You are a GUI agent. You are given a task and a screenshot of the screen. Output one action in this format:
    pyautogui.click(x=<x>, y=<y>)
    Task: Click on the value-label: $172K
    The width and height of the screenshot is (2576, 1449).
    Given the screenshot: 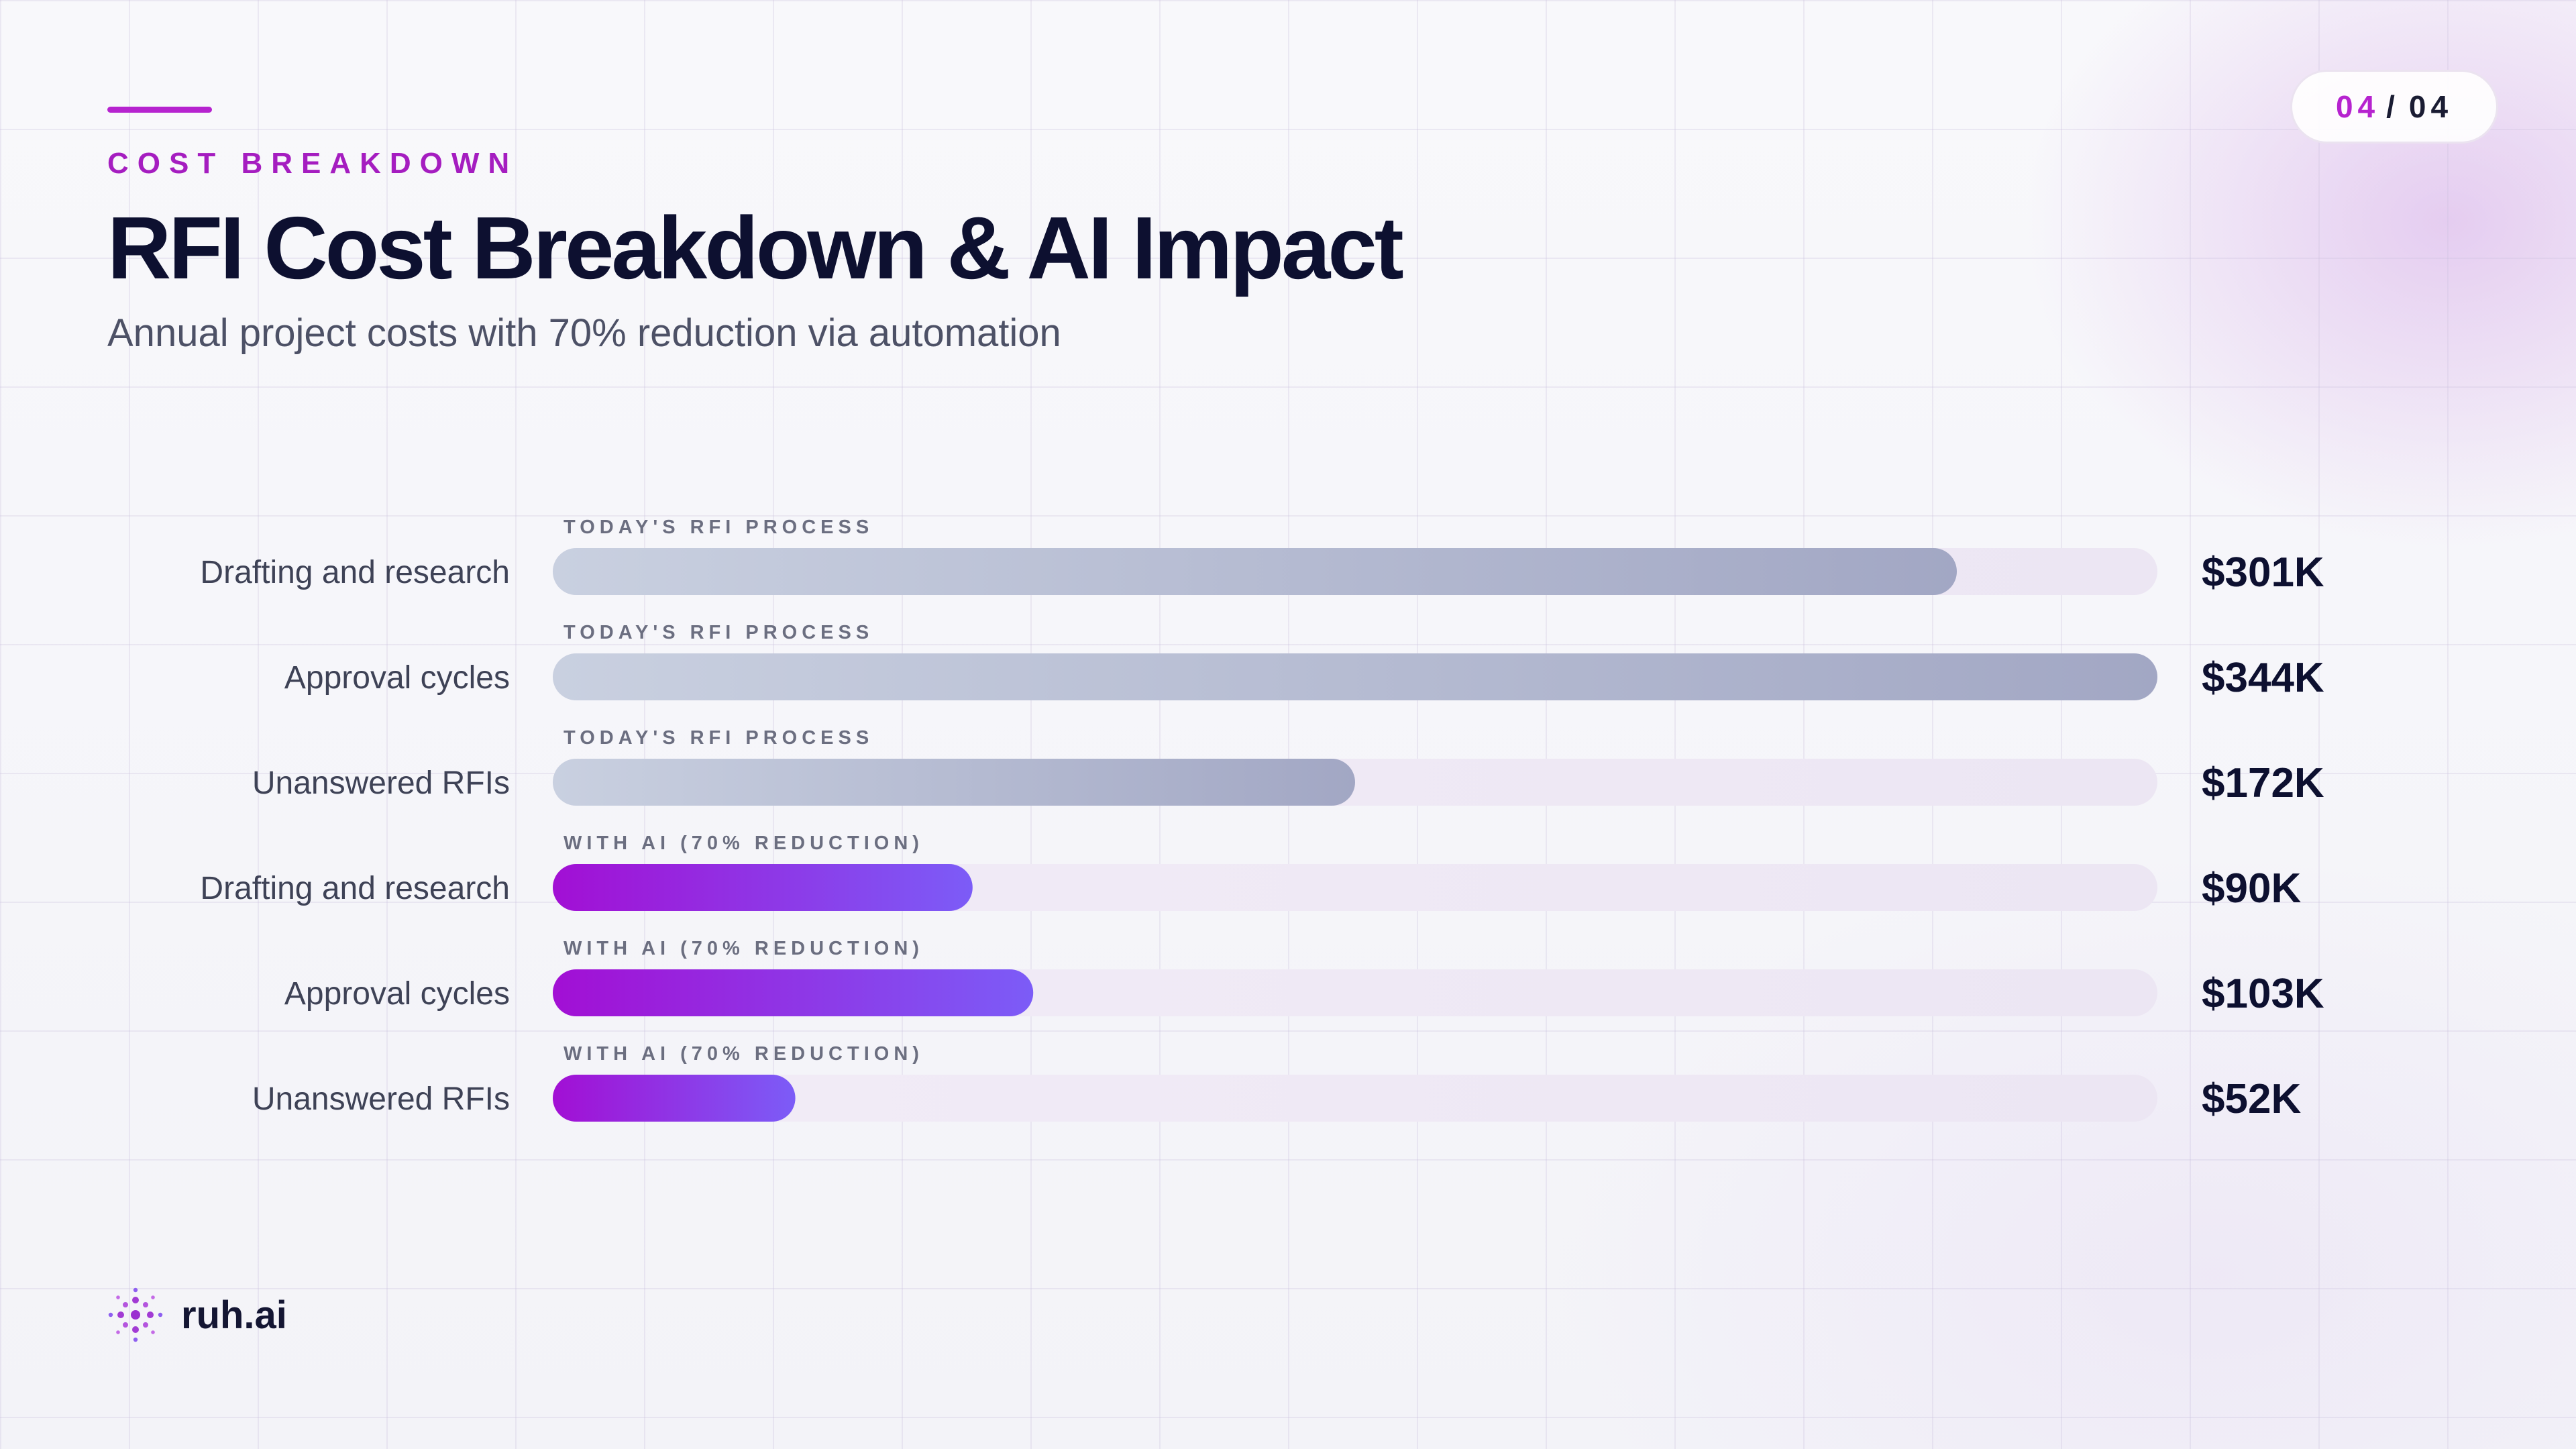 What is the action you would take?
    pyautogui.click(x=2263, y=783)
    